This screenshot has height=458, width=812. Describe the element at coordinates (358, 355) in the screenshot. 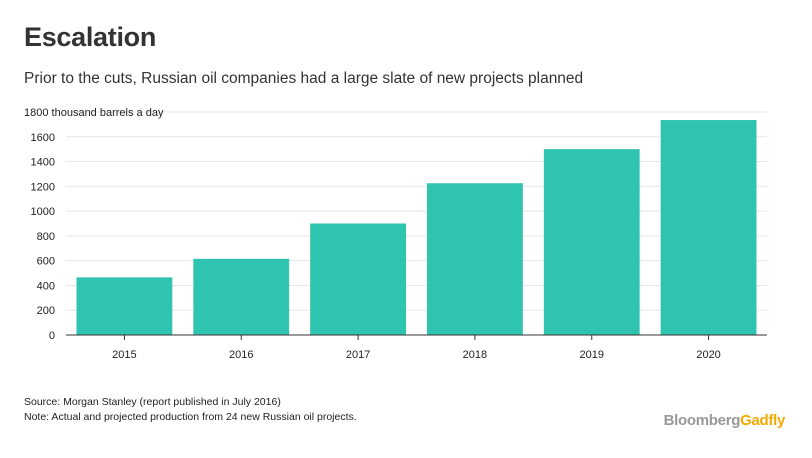

I see `x-tick-label: 2017` at that location.